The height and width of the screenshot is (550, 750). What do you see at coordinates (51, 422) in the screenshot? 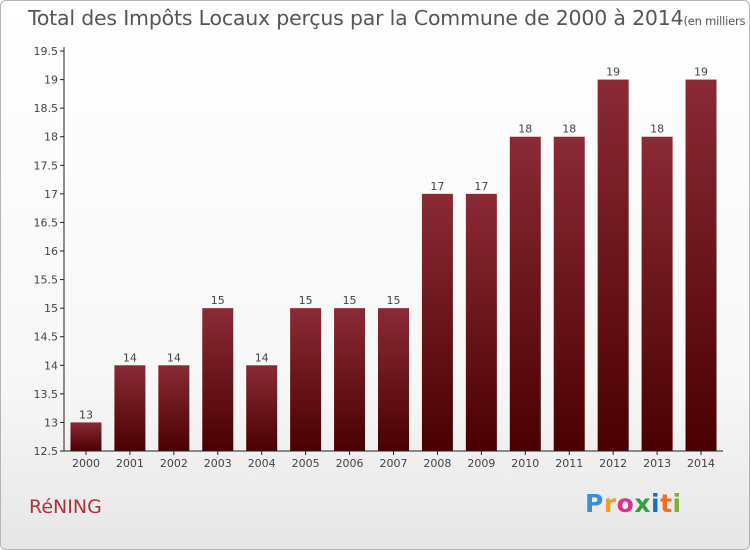
I see `y-tick-label: 13` at bounding box center [51, 422].